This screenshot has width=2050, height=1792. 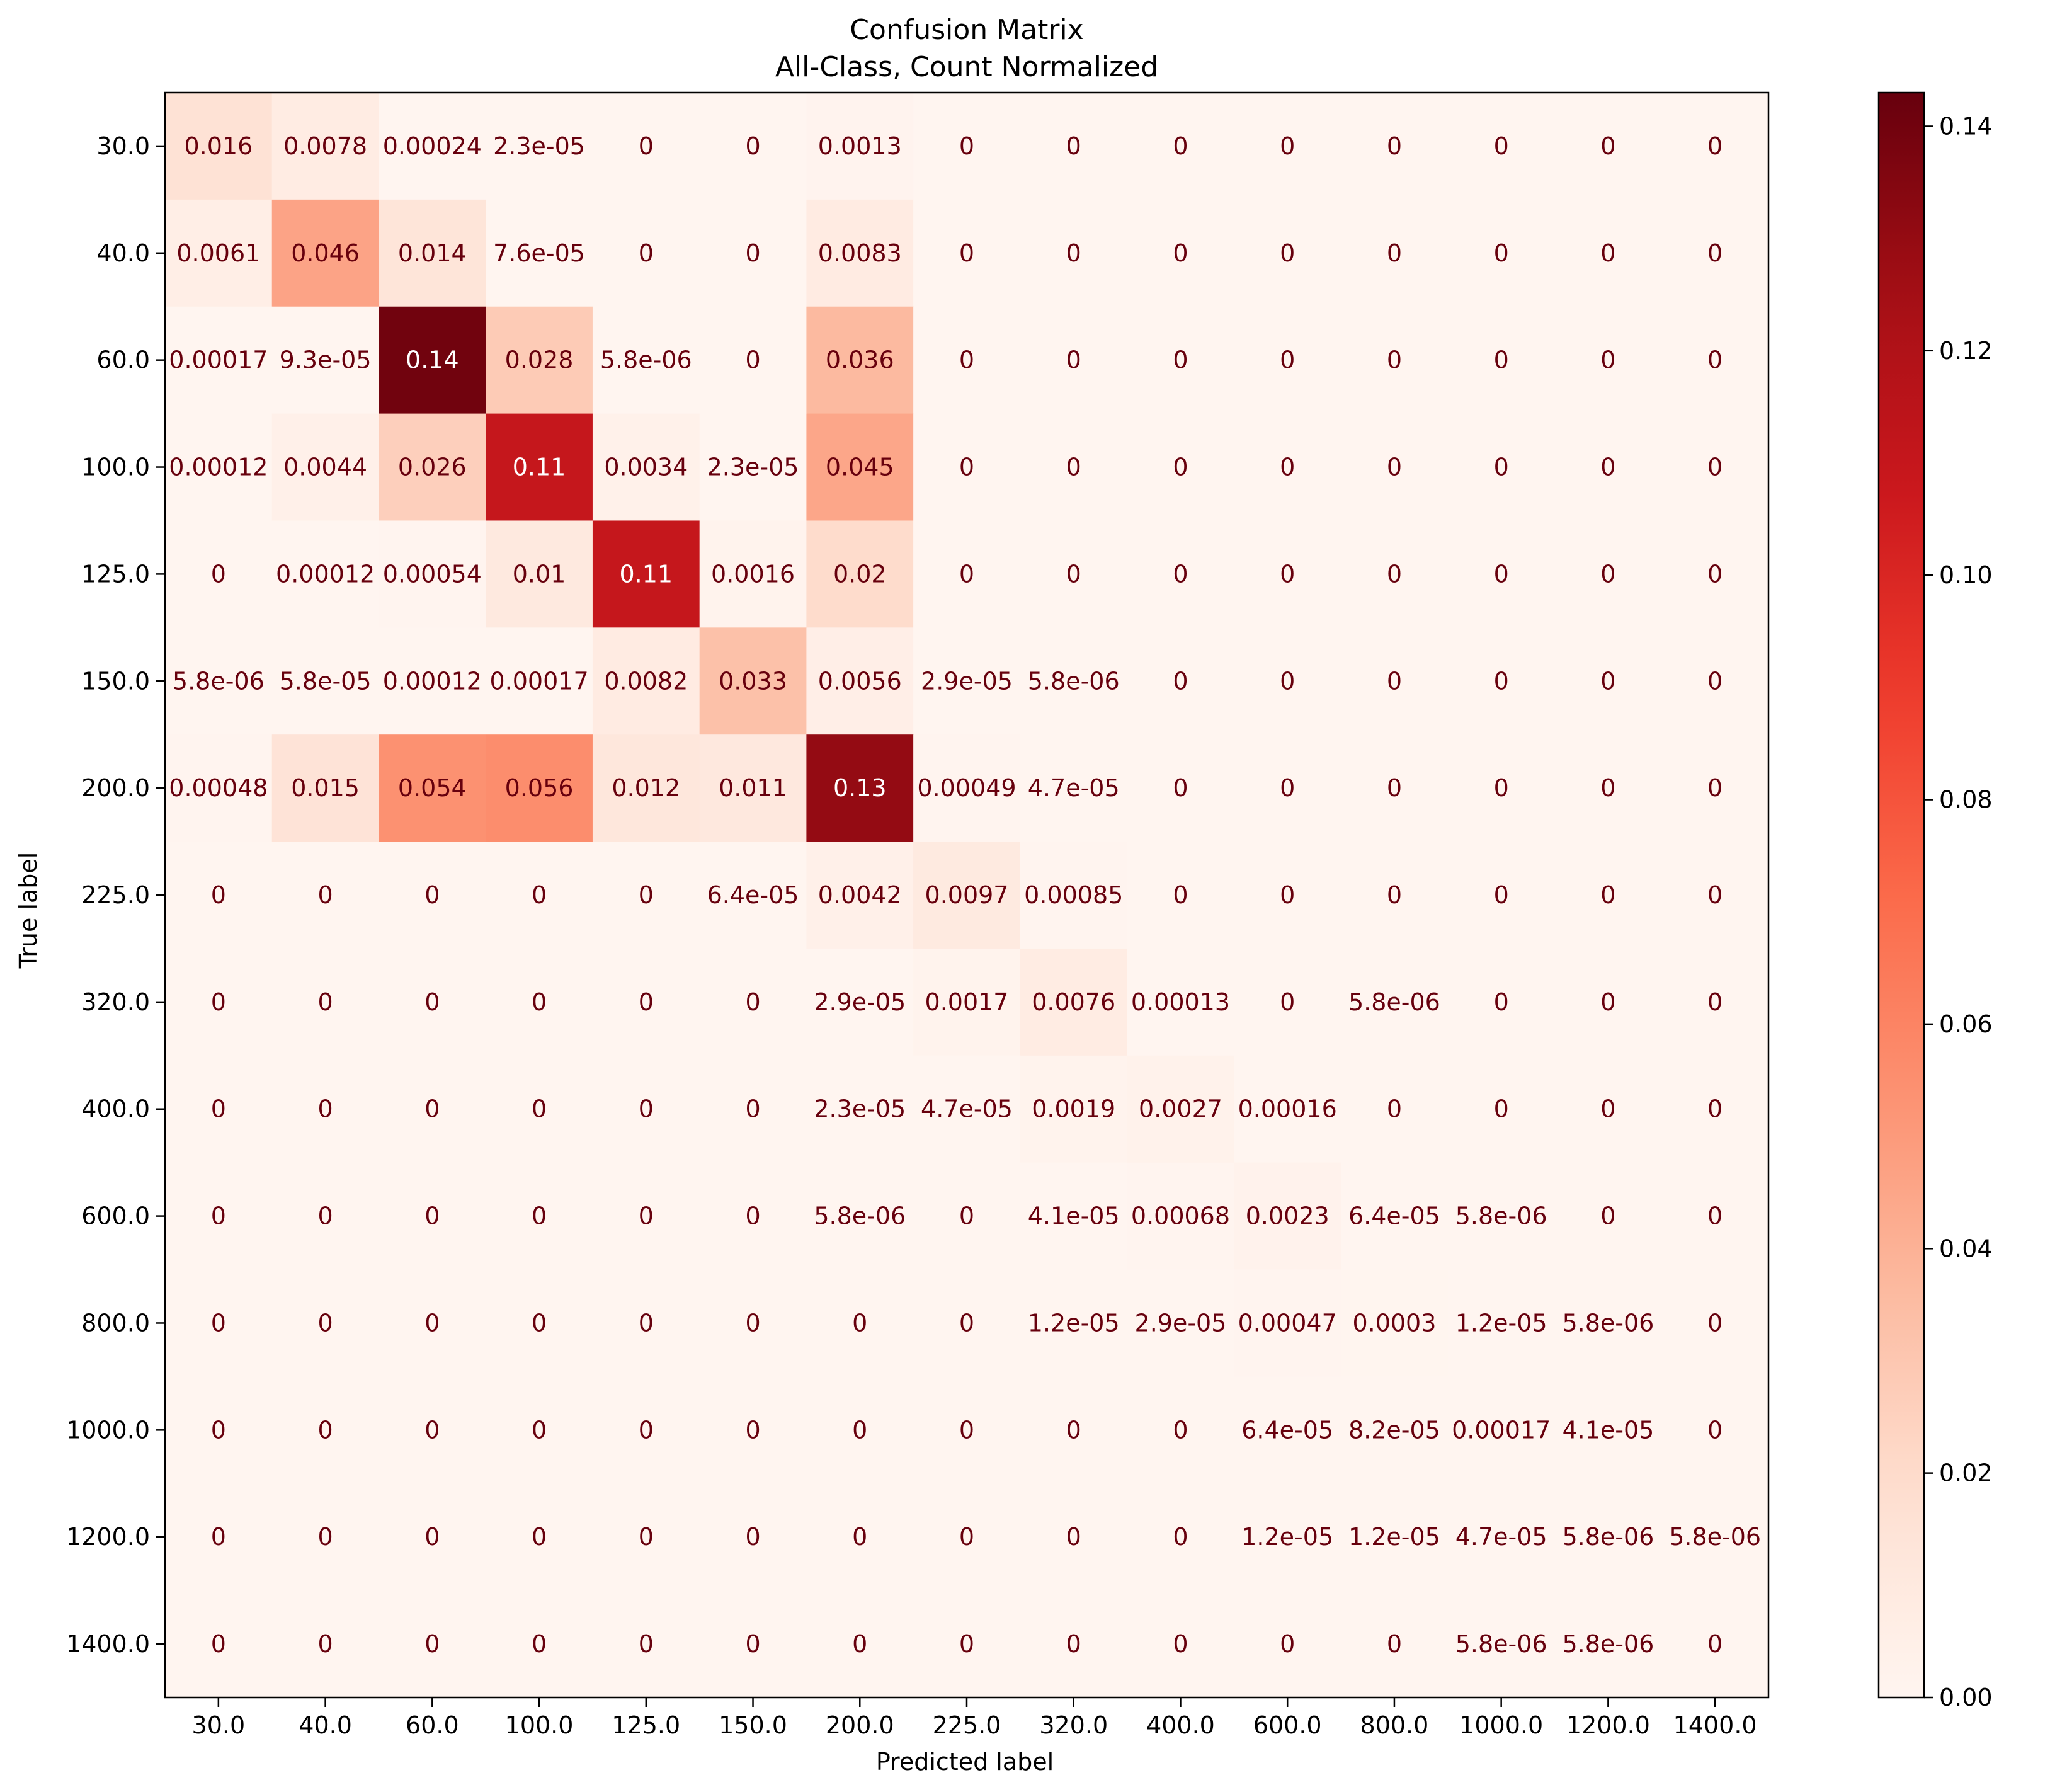 What do you see at coordinates (1935, 901) in the screenshot?
I see `colorbar: 0.00 0.02 0.04 0.06 0.08 0.10 0.12 0.14` at bounding box center [1935, 901].